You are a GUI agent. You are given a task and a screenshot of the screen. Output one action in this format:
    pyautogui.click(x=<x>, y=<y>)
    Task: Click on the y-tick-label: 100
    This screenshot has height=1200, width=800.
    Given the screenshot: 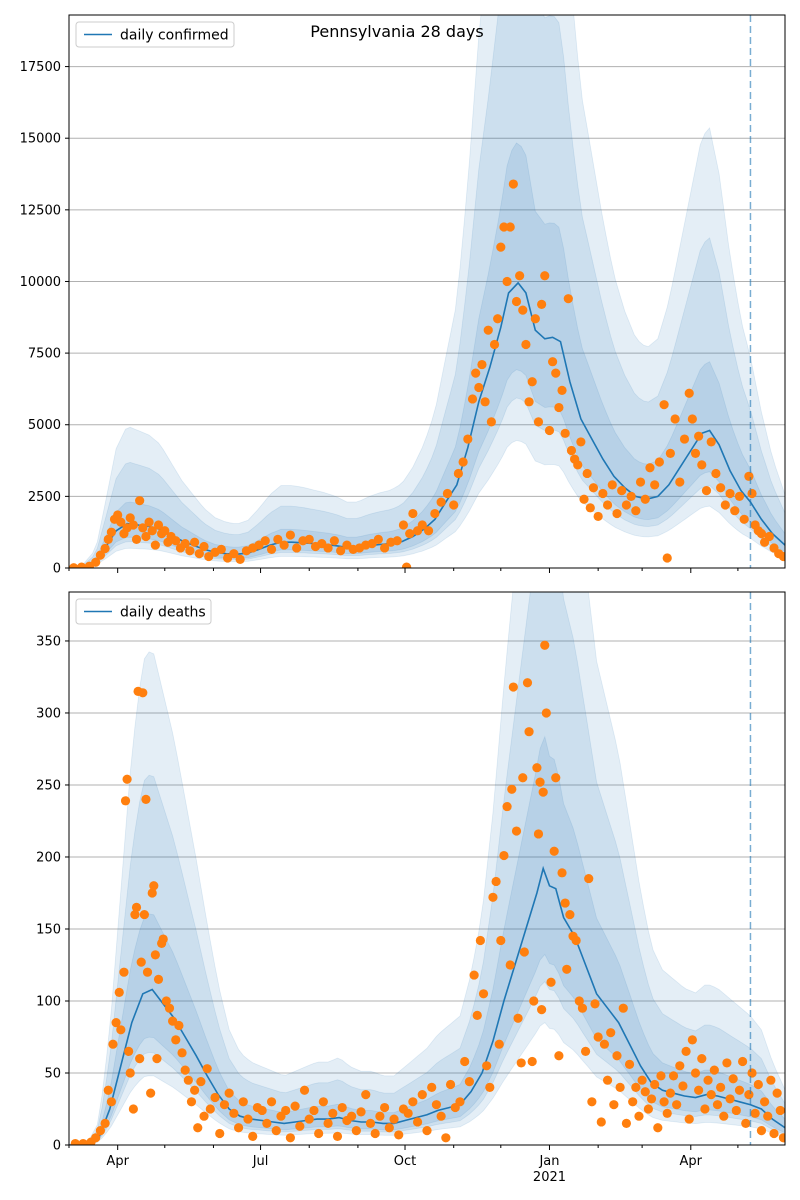 What is the action you would take?
    pyautogui.click(x=48, y=1001)
    